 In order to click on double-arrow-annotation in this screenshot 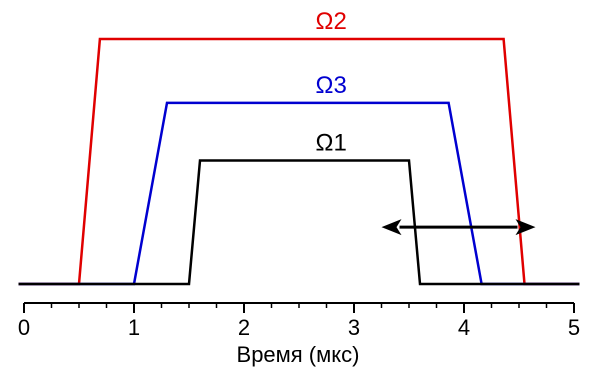, I will do `click(458, 227)`.